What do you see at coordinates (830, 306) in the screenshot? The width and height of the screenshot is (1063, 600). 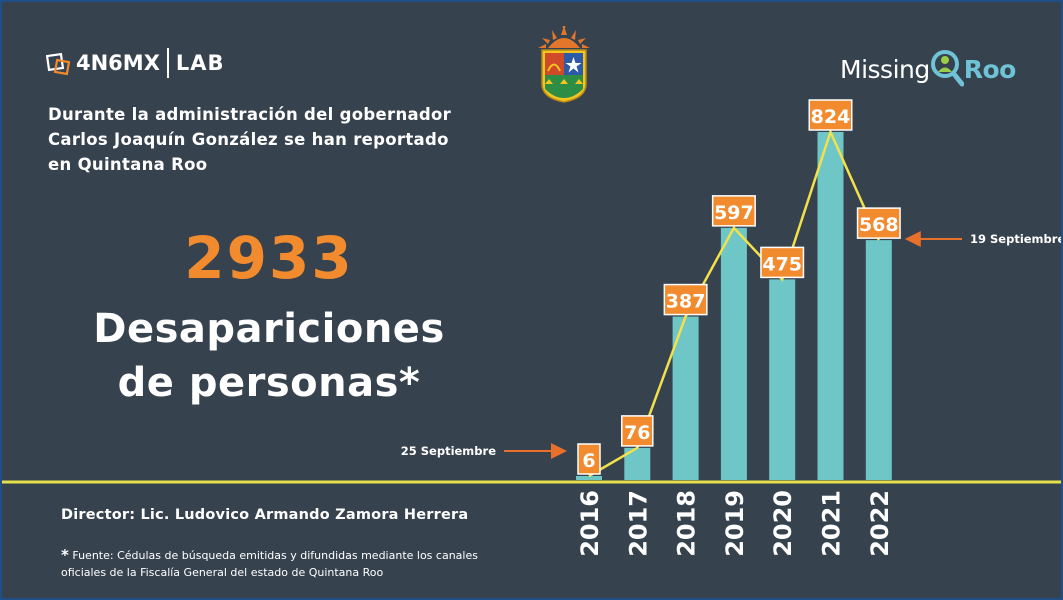 I see `bar-2021` at bounding box center [830, 306].